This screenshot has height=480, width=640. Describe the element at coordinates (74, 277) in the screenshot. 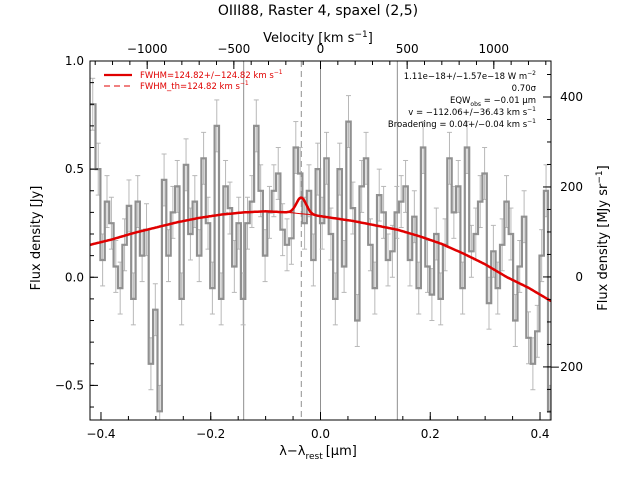

I see `y-tick-label: 0.0` at that location.